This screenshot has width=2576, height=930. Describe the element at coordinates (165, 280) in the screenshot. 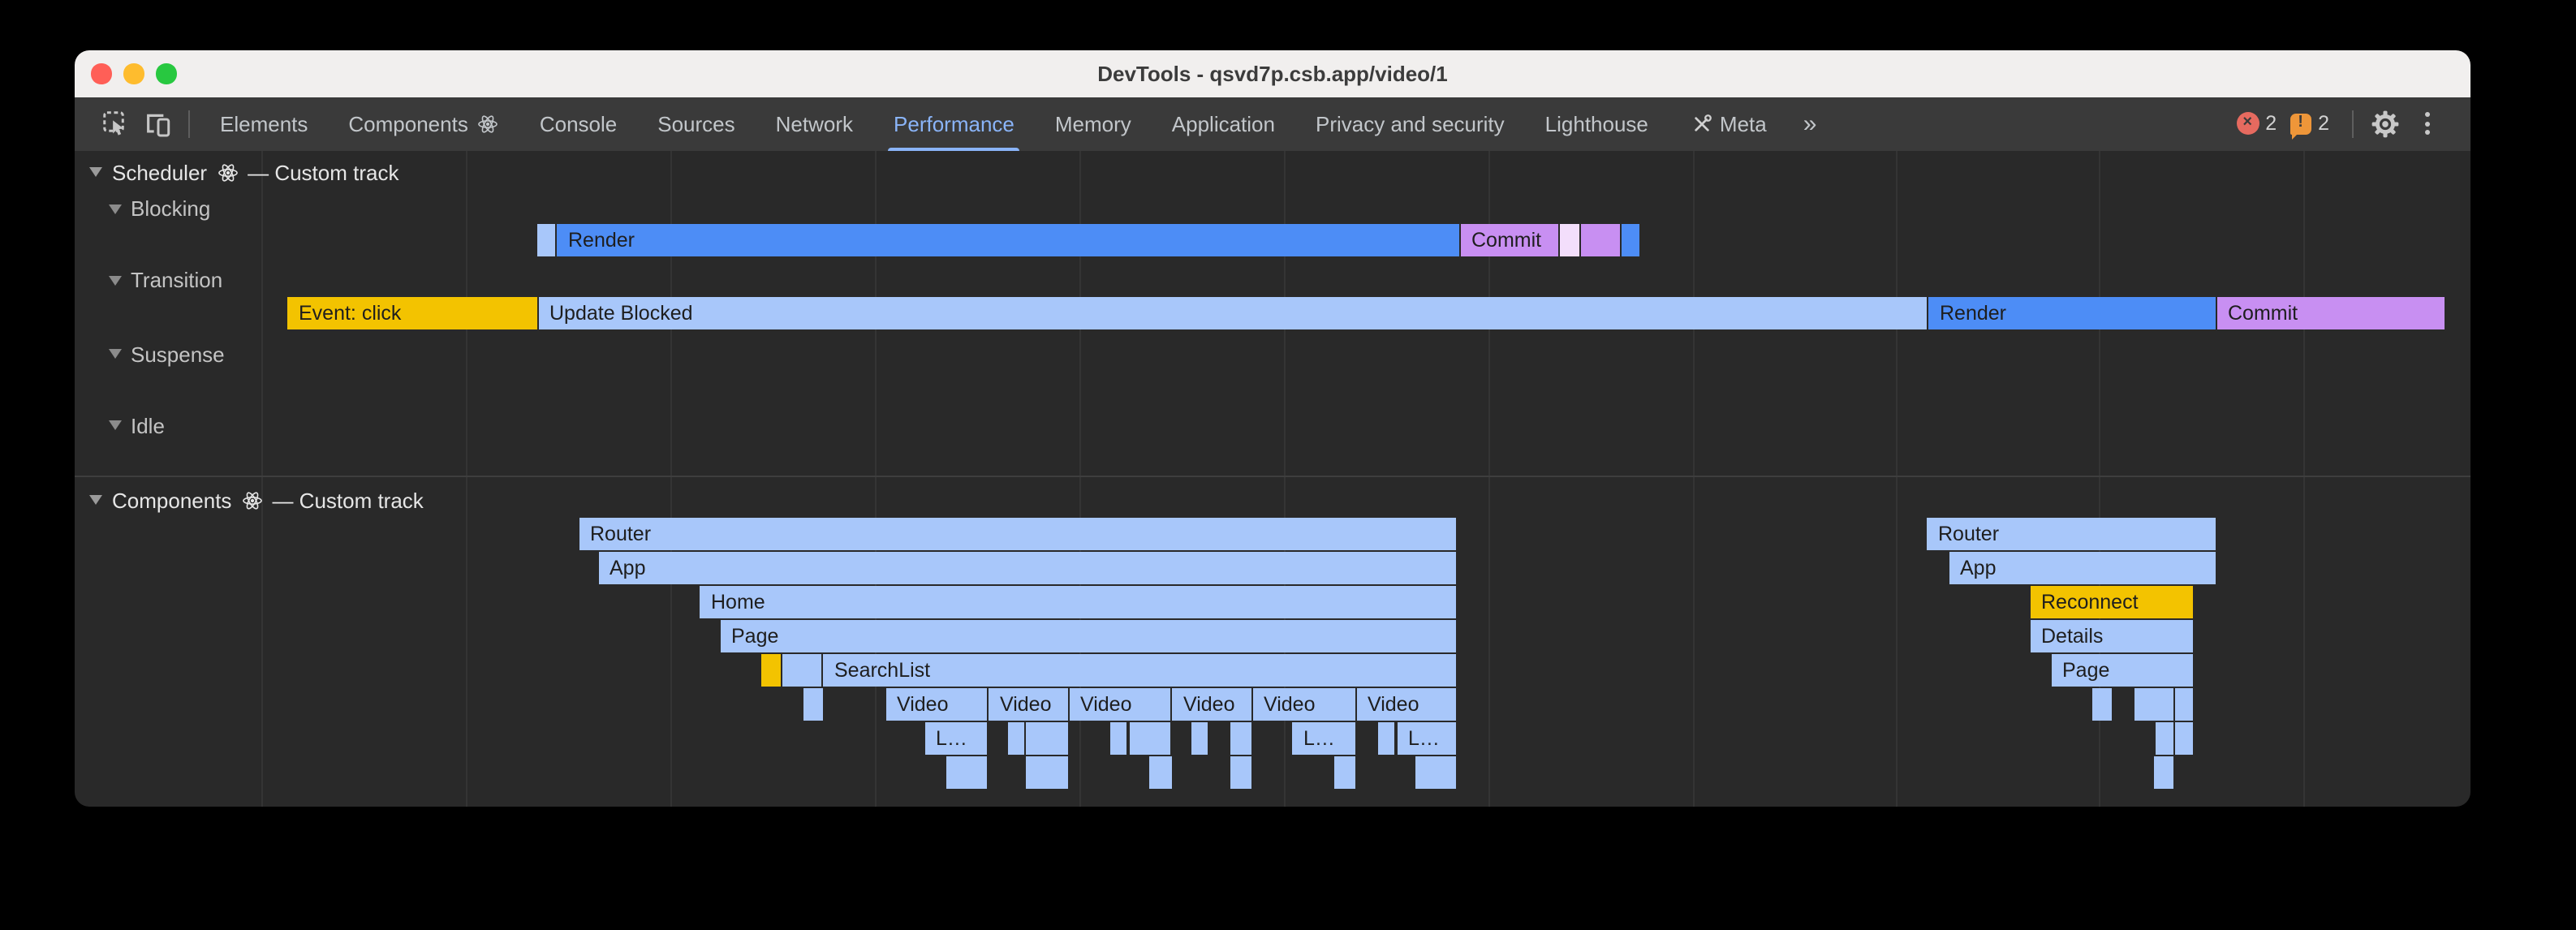

I see `lane-transition: Transition` at that location.